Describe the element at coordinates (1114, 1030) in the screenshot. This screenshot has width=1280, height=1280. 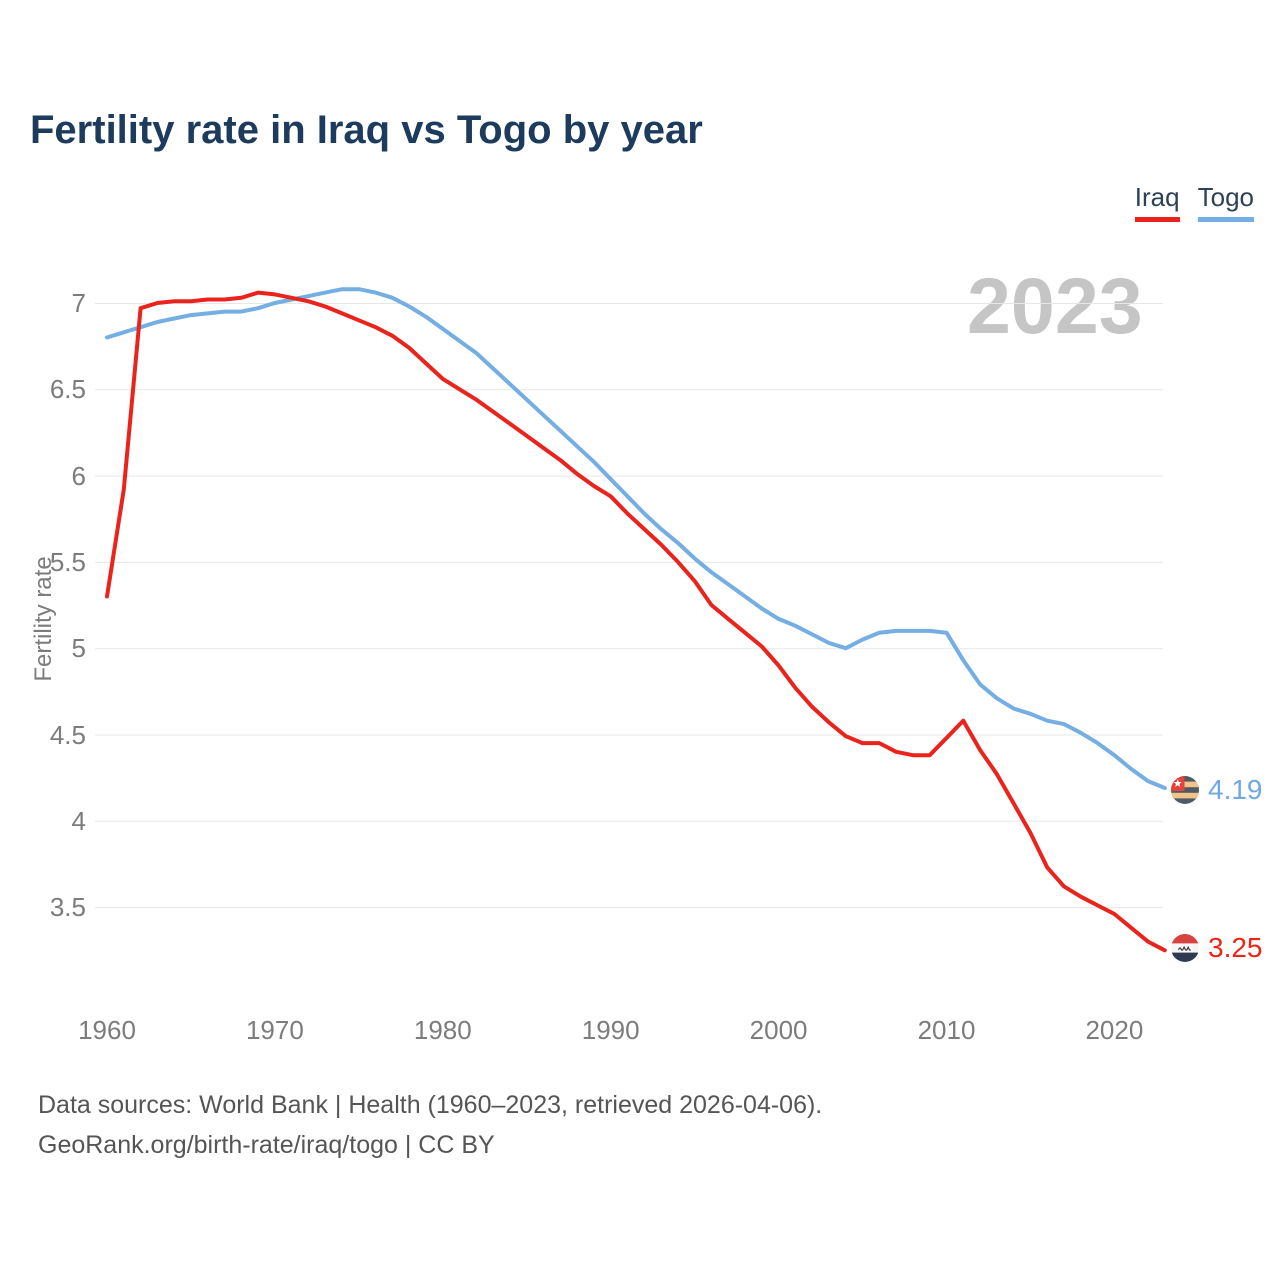
I see `x-tick-label: 2020` at that location.